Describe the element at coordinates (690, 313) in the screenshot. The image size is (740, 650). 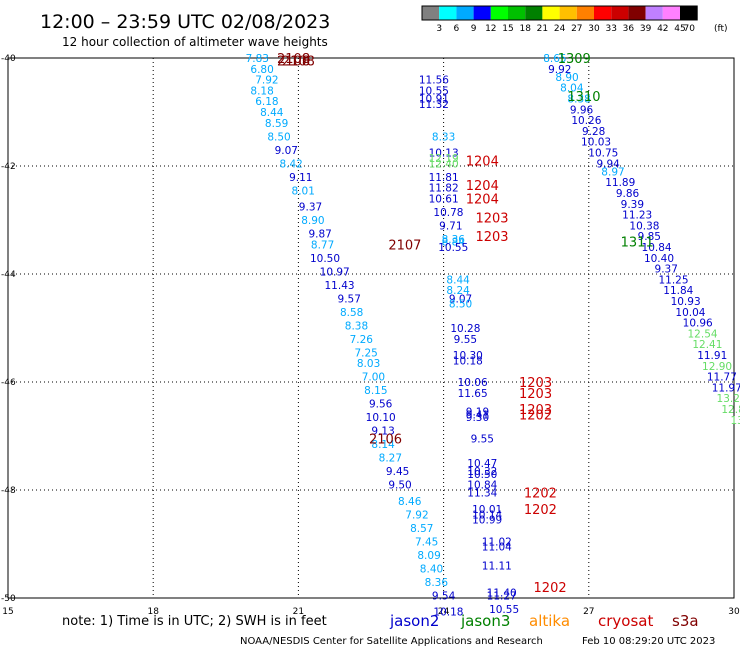
I see `wave-height-label: 10.04` at that location.